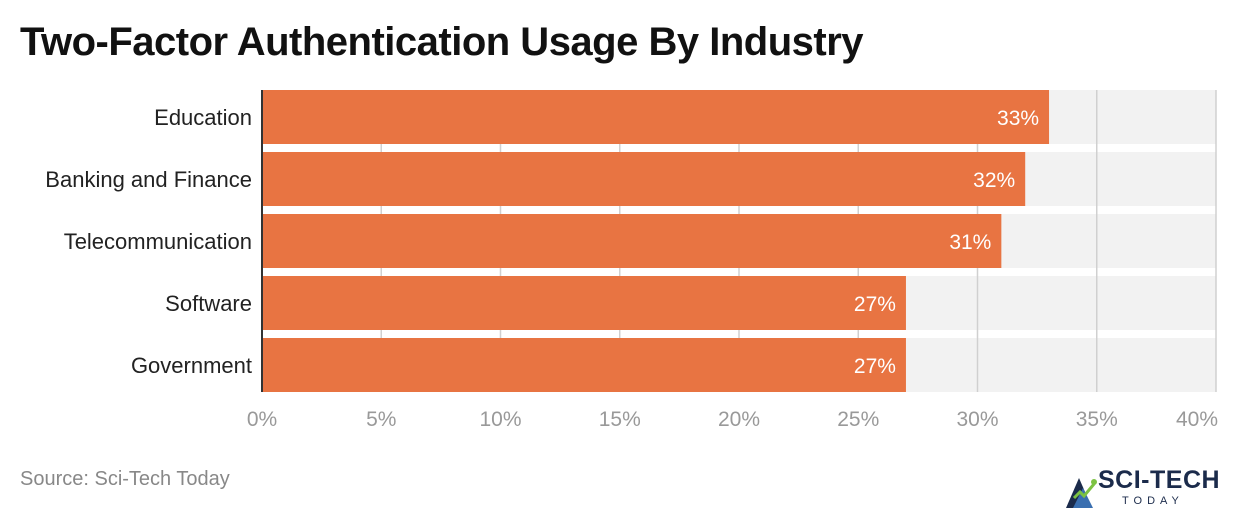  I want to click on x-tick-label: 5%, so click(381, 419).